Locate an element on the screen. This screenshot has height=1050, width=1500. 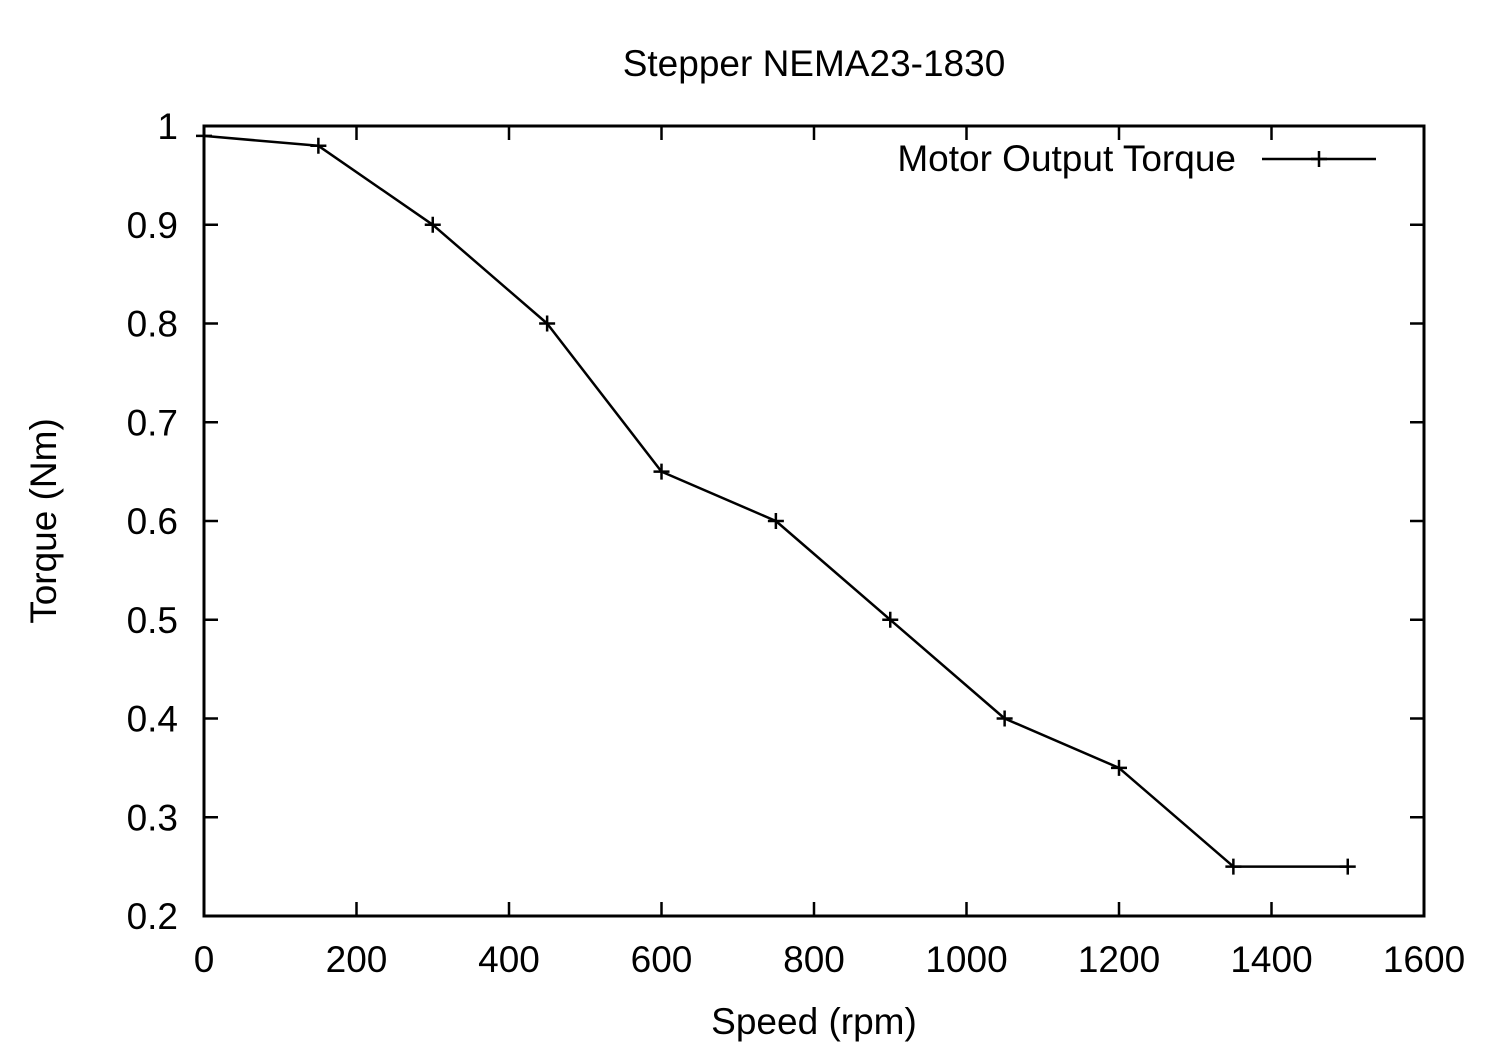
x-tick-label: 200 is located at coordinates (357, 959).